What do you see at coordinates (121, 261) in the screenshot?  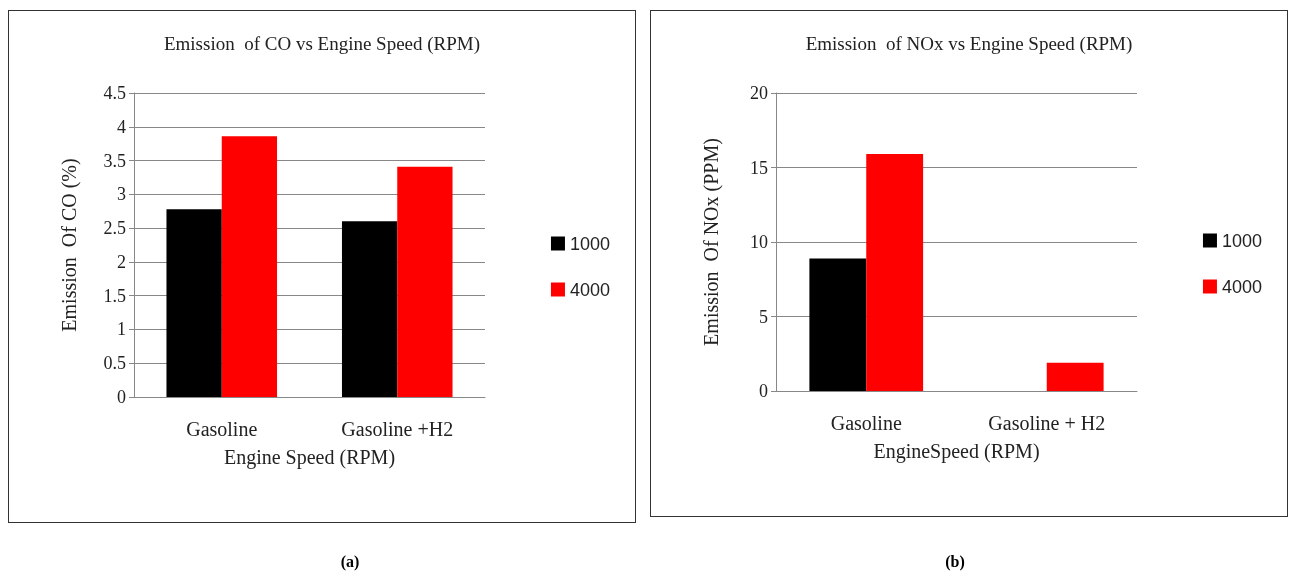 I see `y-tick-label: 2` at bounding box center [121, 261].